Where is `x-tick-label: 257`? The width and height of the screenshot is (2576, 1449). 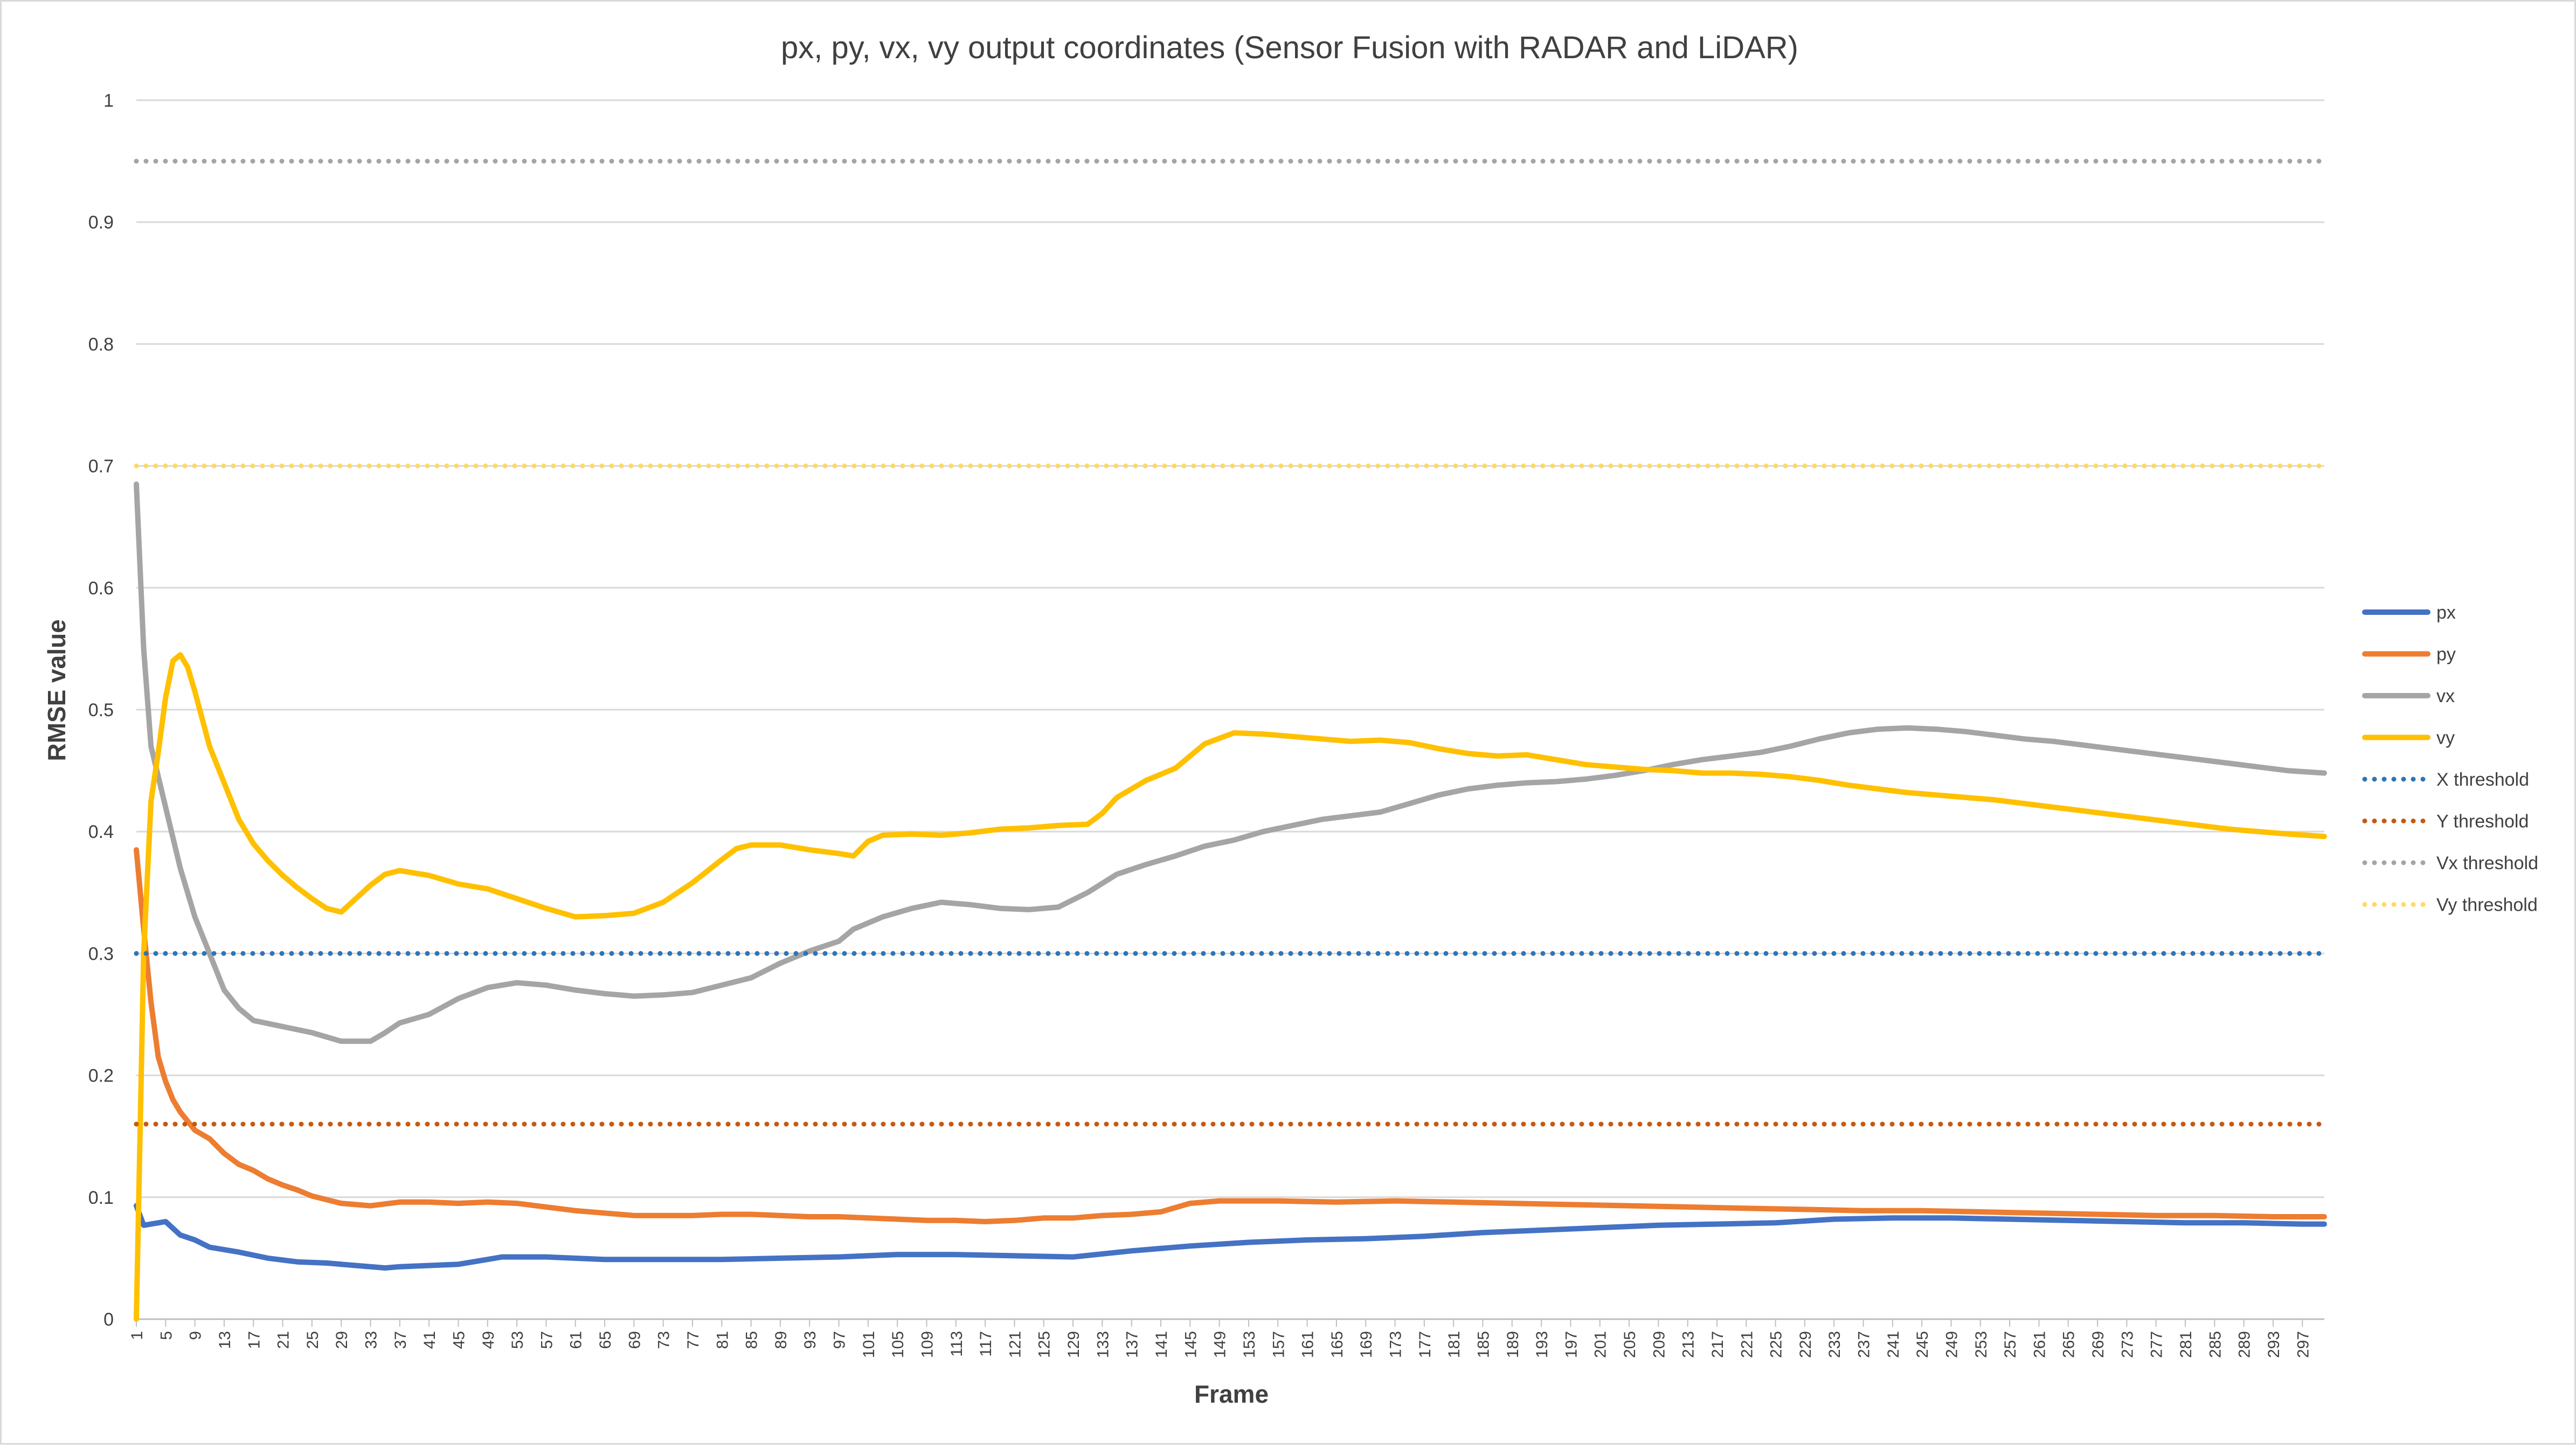
x-tick-label: 257 is located at coordinates (2010, 1344).